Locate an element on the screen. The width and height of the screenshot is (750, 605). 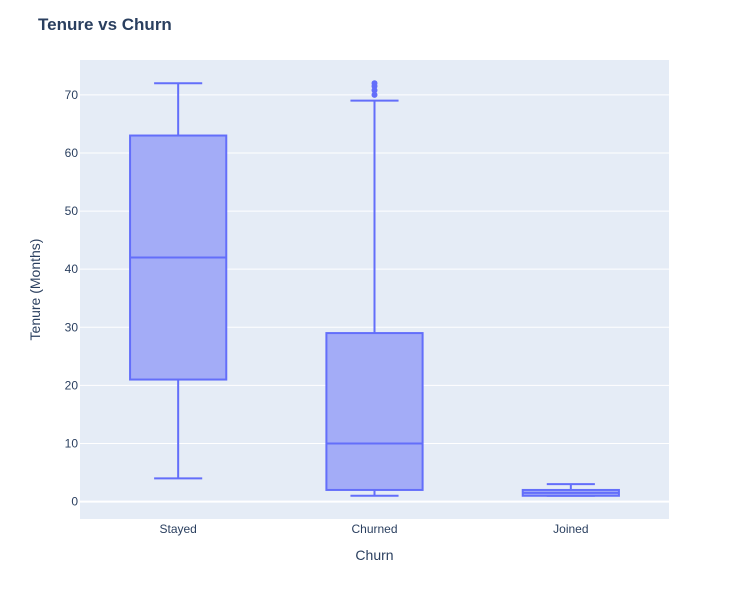
x-tick-label: Joined is located at coordinates (570, 529).